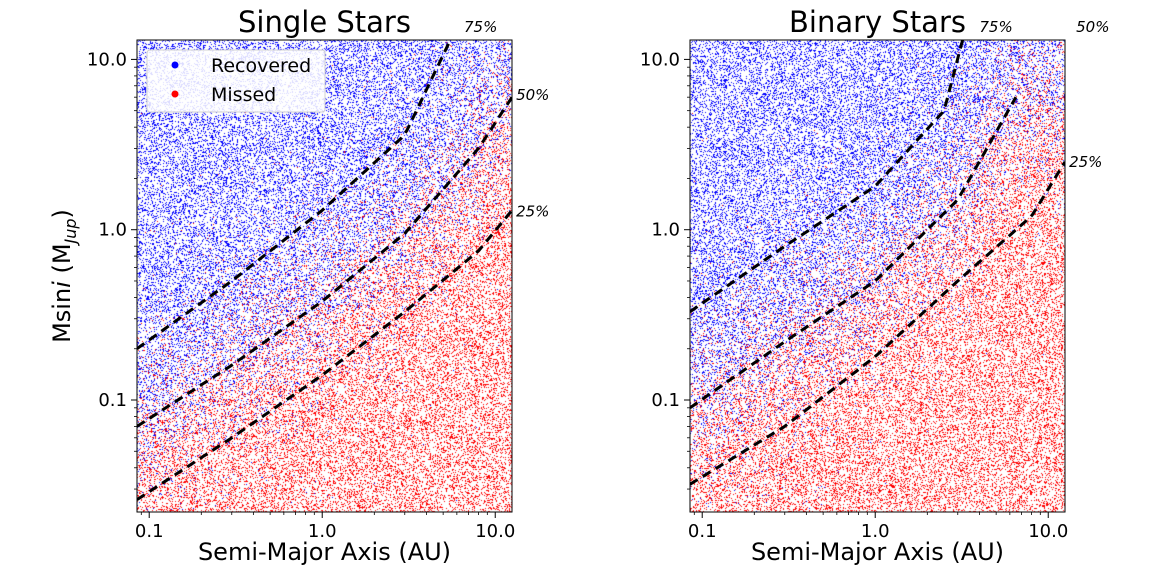 This screenshot has height=576, width=1152. Describe the element at coordinates (261, 66) in the screenshot. I see `legend-label: Recovered` at that location.